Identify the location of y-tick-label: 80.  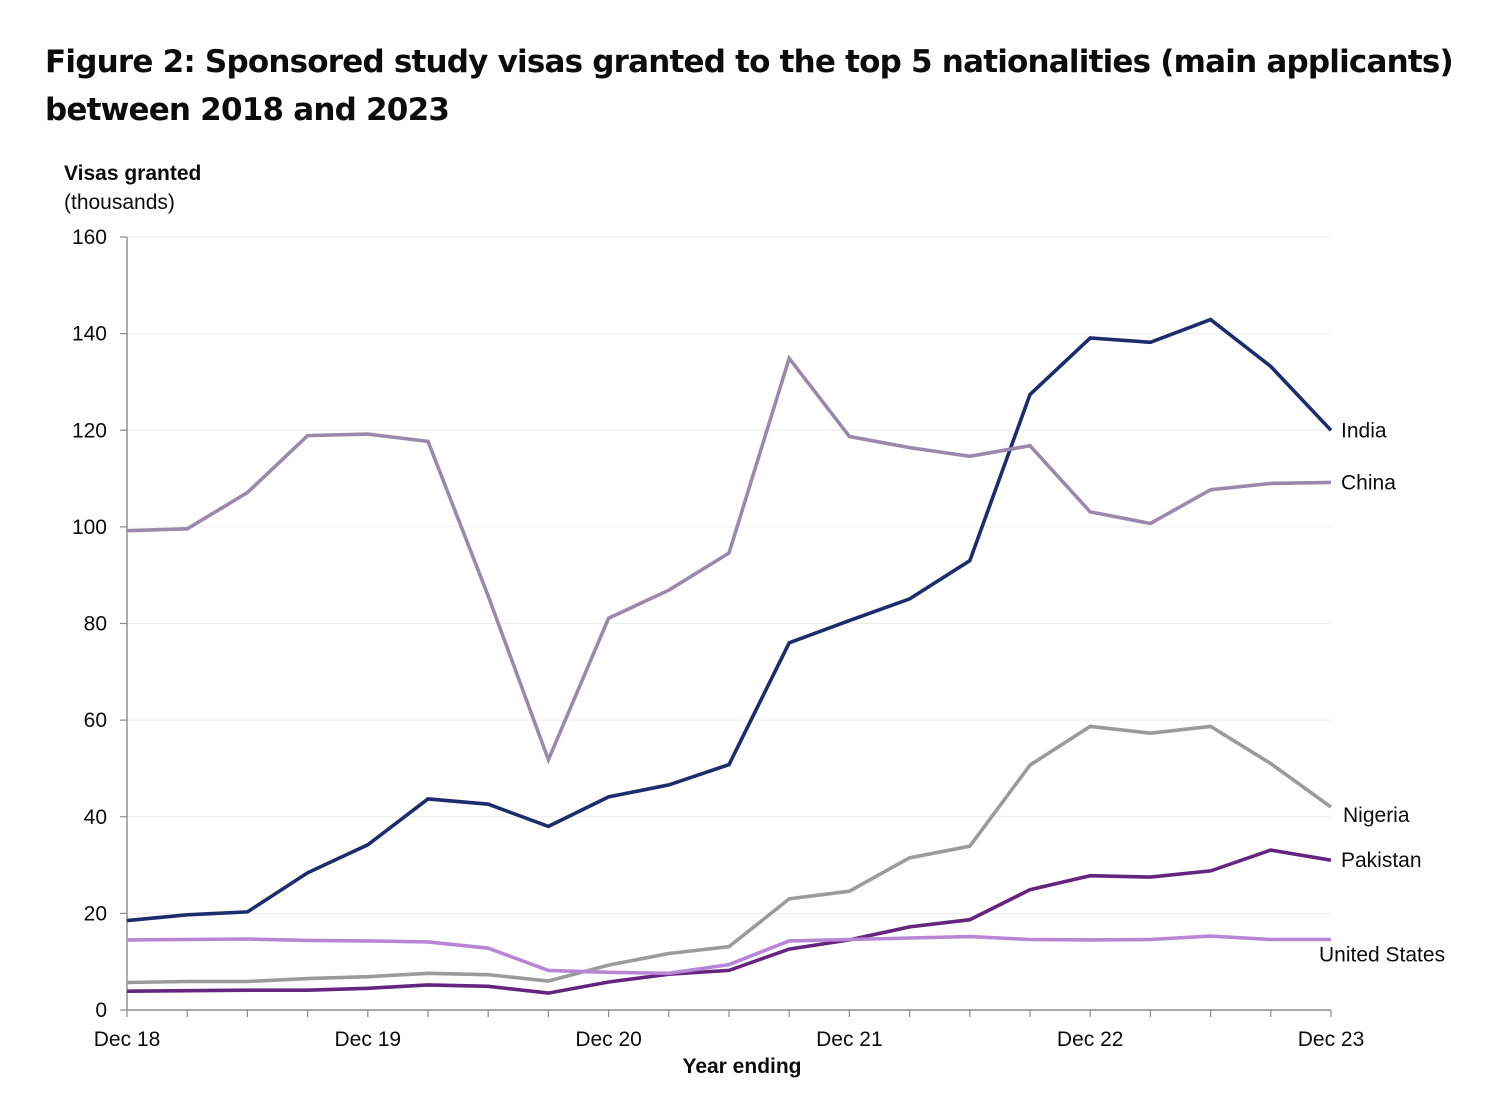
(95, 624).